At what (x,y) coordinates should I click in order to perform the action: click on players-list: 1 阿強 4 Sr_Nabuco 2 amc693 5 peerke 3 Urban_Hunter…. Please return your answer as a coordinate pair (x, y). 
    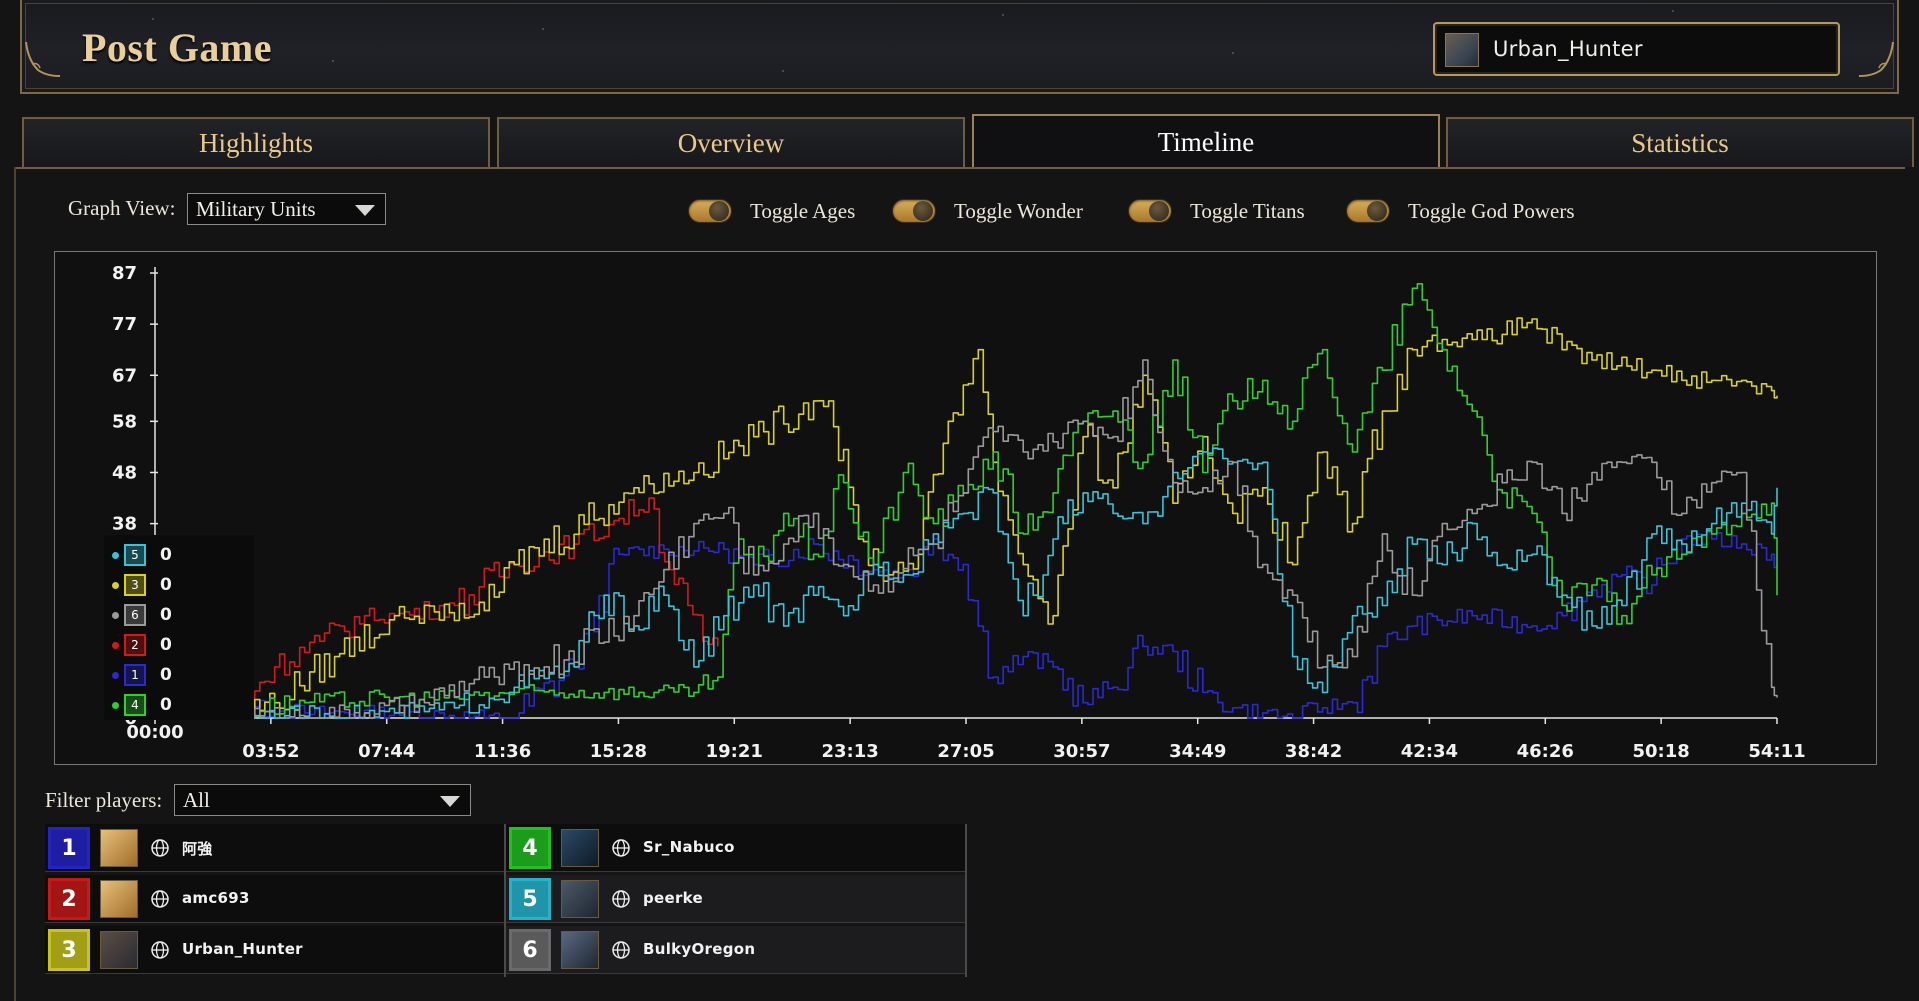
    Looking at the image, I should click on (506, 901).